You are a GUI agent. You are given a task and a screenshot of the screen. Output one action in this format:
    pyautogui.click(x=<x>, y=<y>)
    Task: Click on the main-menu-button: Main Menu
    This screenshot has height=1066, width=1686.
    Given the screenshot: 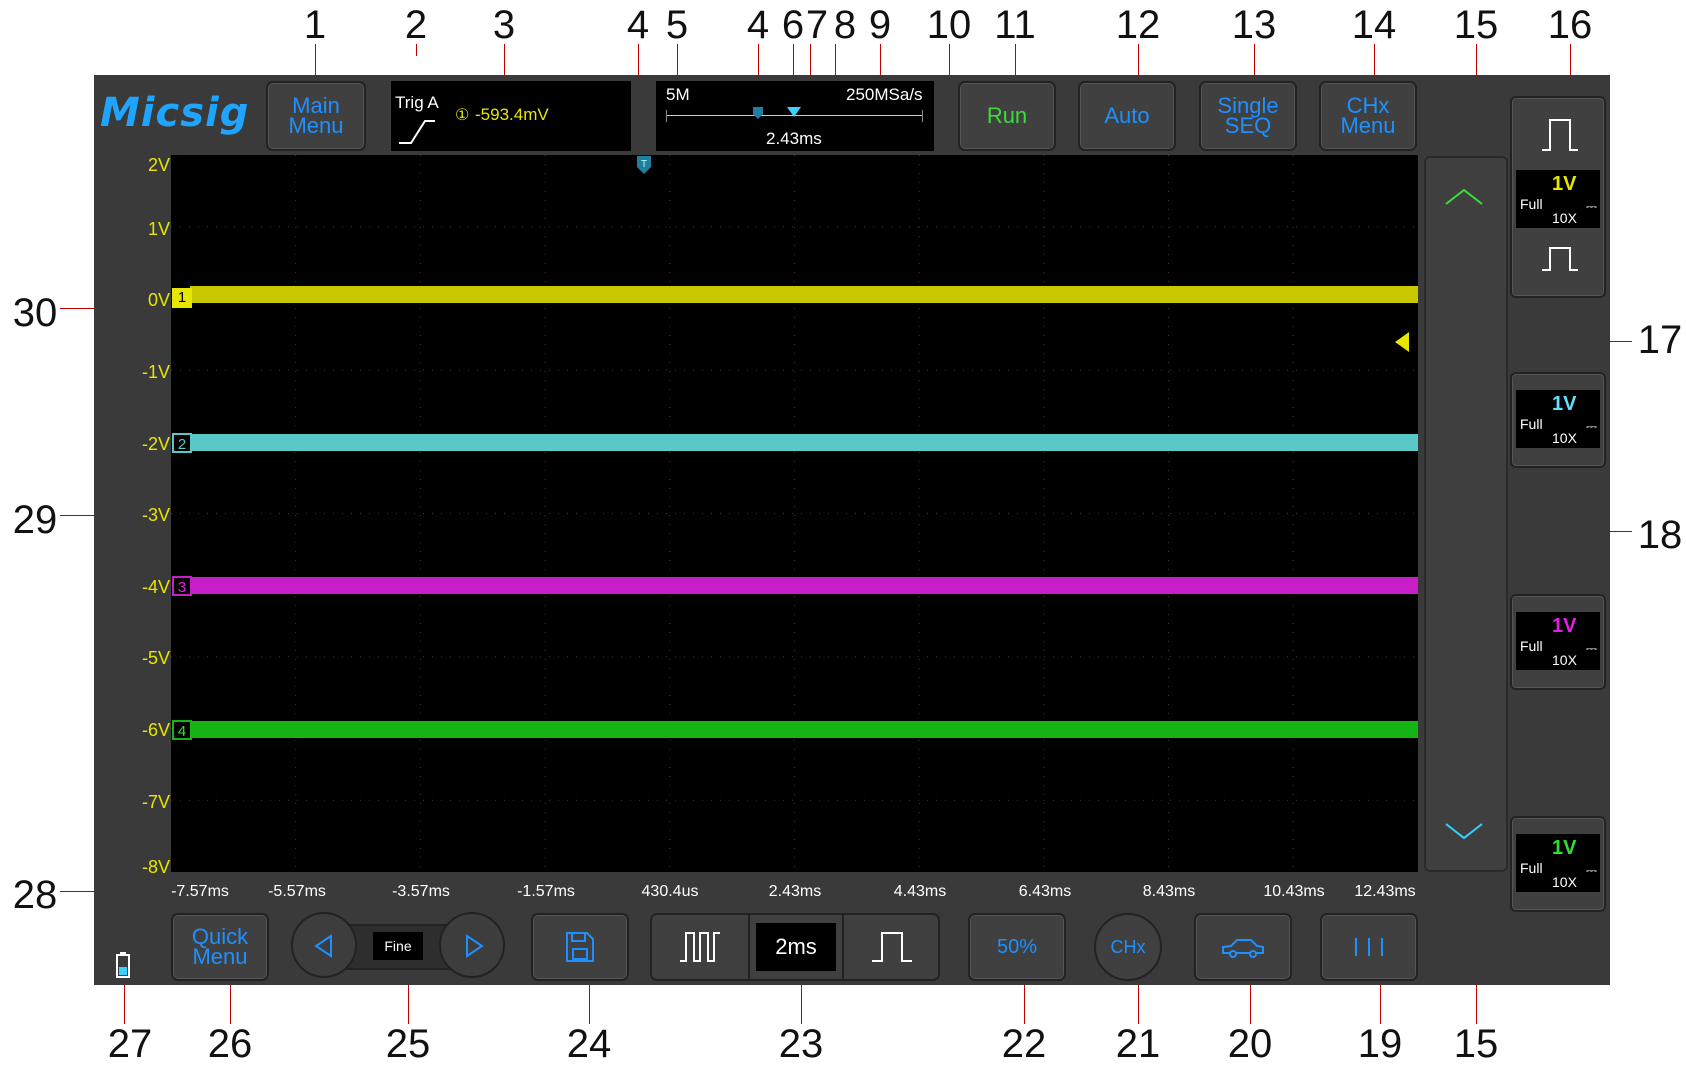 What is the action you would take?
    pyautogui.click(x=316, y=116)
    